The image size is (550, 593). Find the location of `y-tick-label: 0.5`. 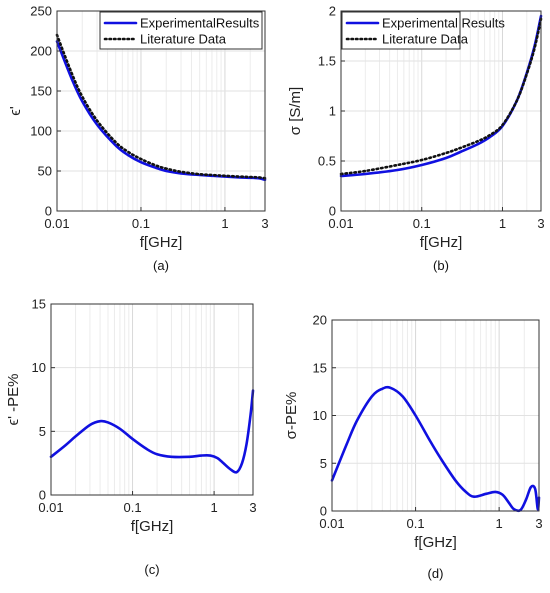

y-tick-label: 0.5 is located at coordinates (327, 161).